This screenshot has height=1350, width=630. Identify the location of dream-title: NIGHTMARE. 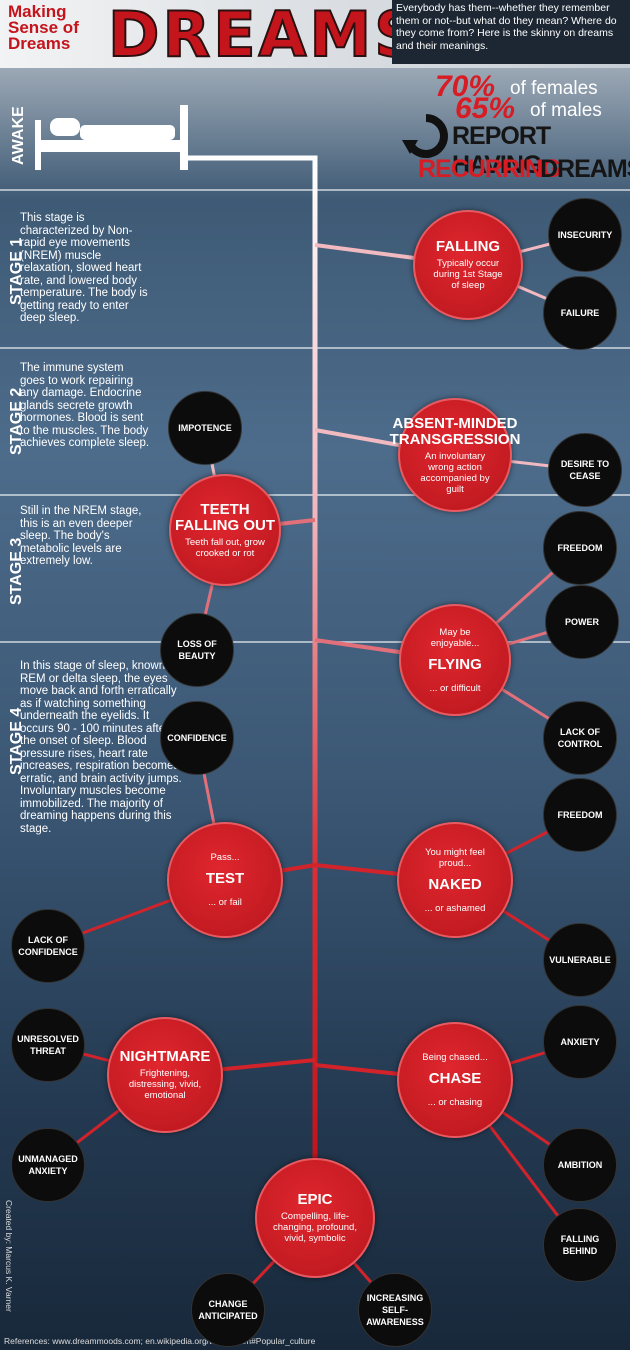
(165, 1056).